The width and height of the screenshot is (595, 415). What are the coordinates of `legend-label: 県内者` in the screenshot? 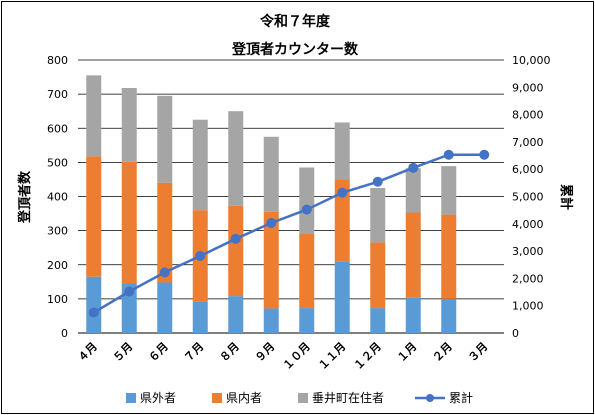 It's located at (244, 398).